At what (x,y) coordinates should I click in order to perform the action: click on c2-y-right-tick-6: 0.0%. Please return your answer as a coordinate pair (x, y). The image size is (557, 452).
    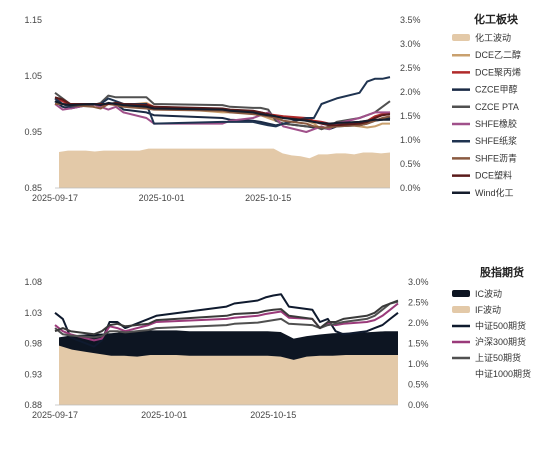
    Looking at the image, I should click on (418, 405).